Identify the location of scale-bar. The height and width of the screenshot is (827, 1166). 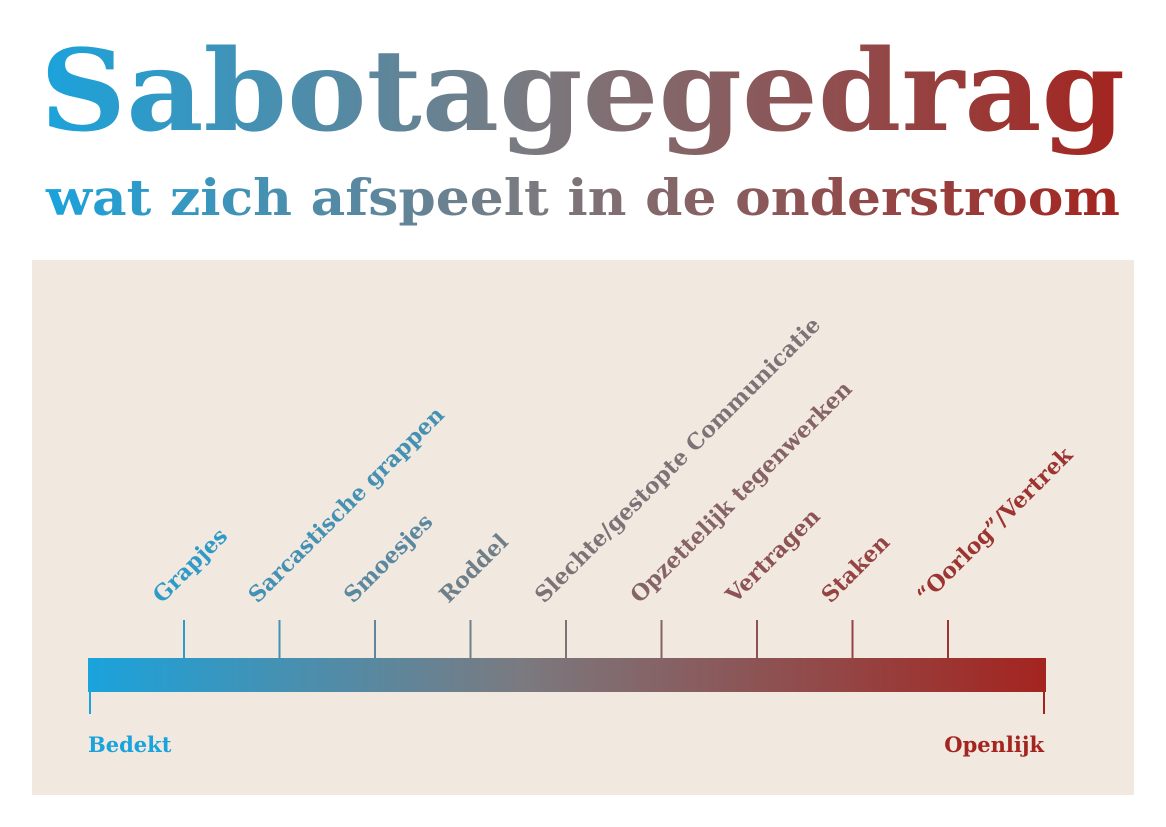
(567, 675).